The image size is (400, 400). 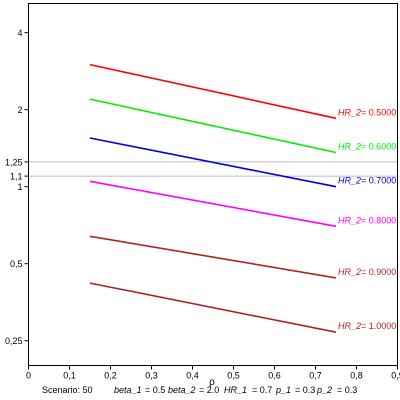 What do you see at coordinates (28, 376) in the screenshot?
I see `x-tick-label-0: 0` at bounding box center [28, 376].